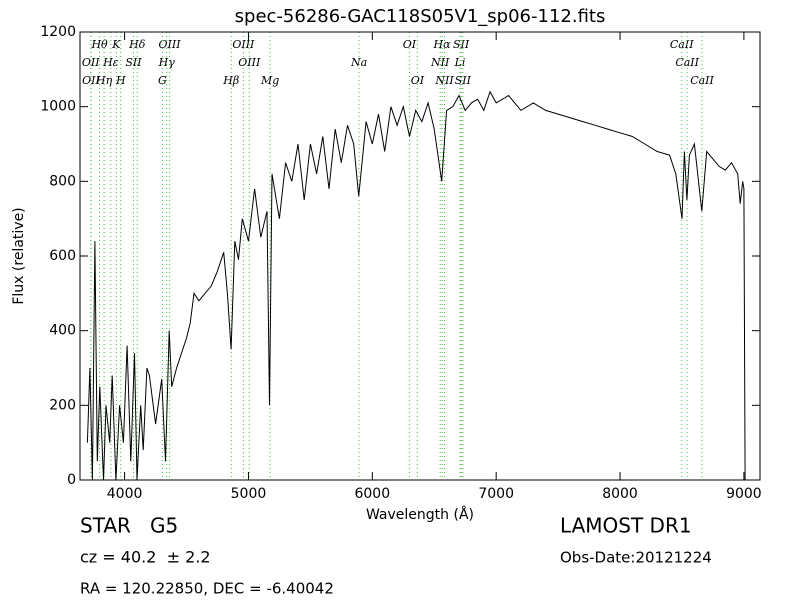  Describe the element at coordinates (372, 494) in the screenshot. I see `x-tick-label: 6000` at that location.